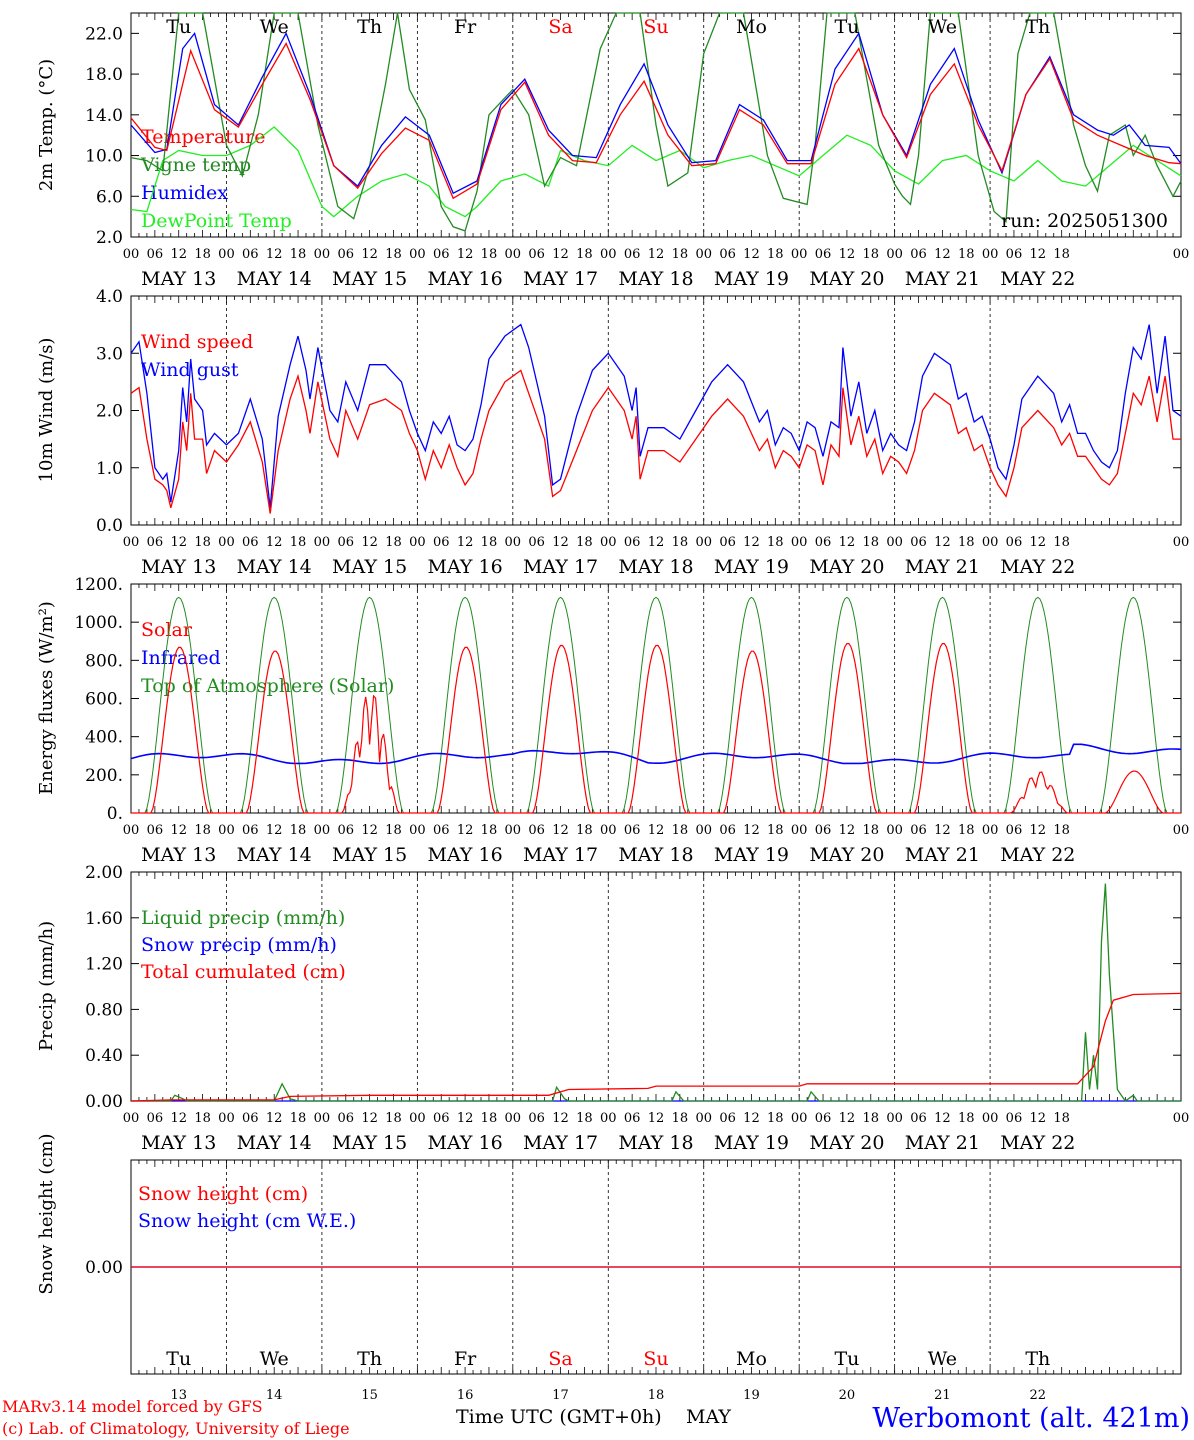 This screenshot has height=1440, width=1194. I want to click on date-label: MAY 18, so click(655, 855).